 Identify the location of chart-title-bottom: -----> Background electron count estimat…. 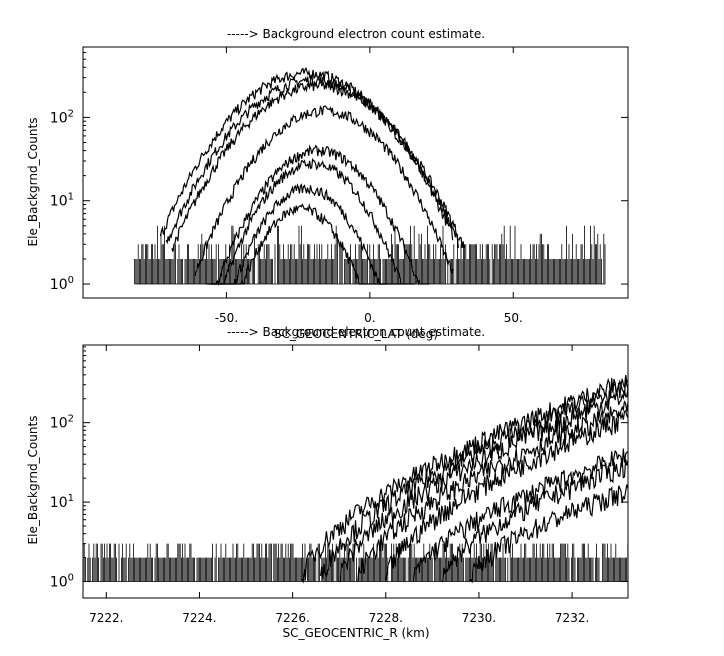
(356, 332).